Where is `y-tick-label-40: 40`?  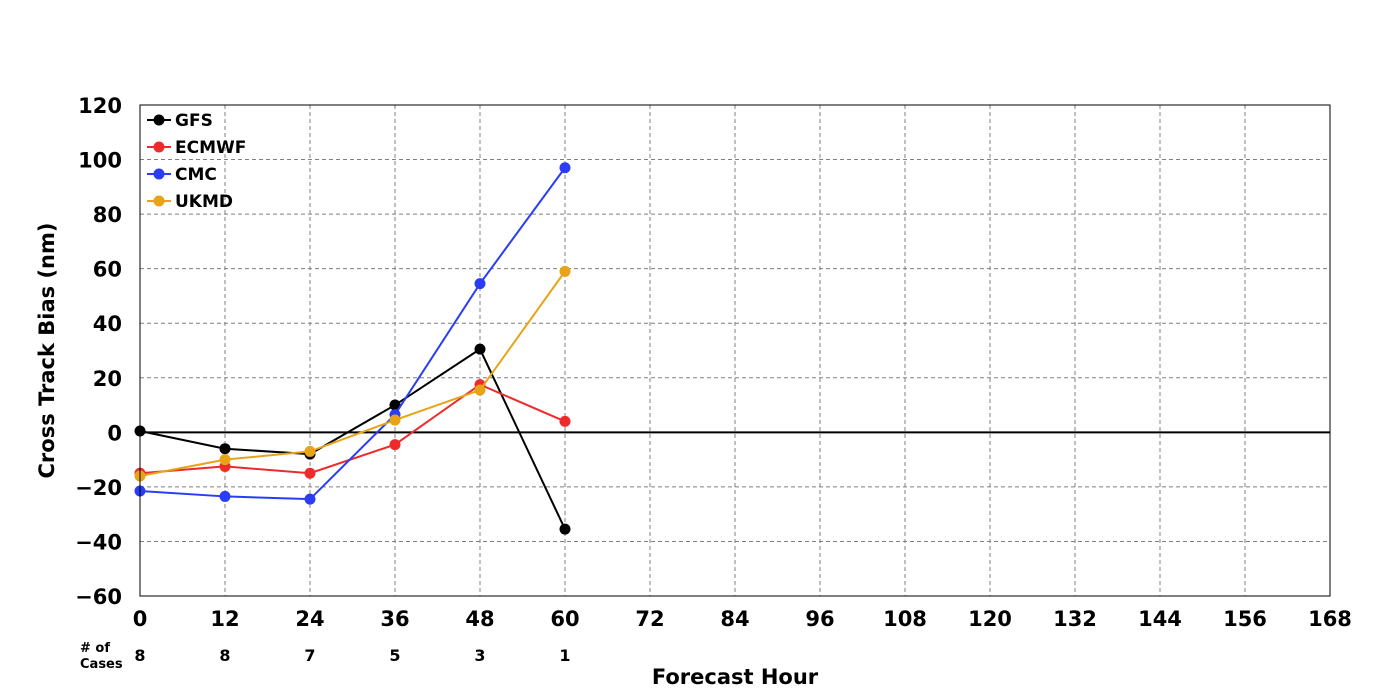
y-tick-label-40: 40 is located at coordinates (107, 324).